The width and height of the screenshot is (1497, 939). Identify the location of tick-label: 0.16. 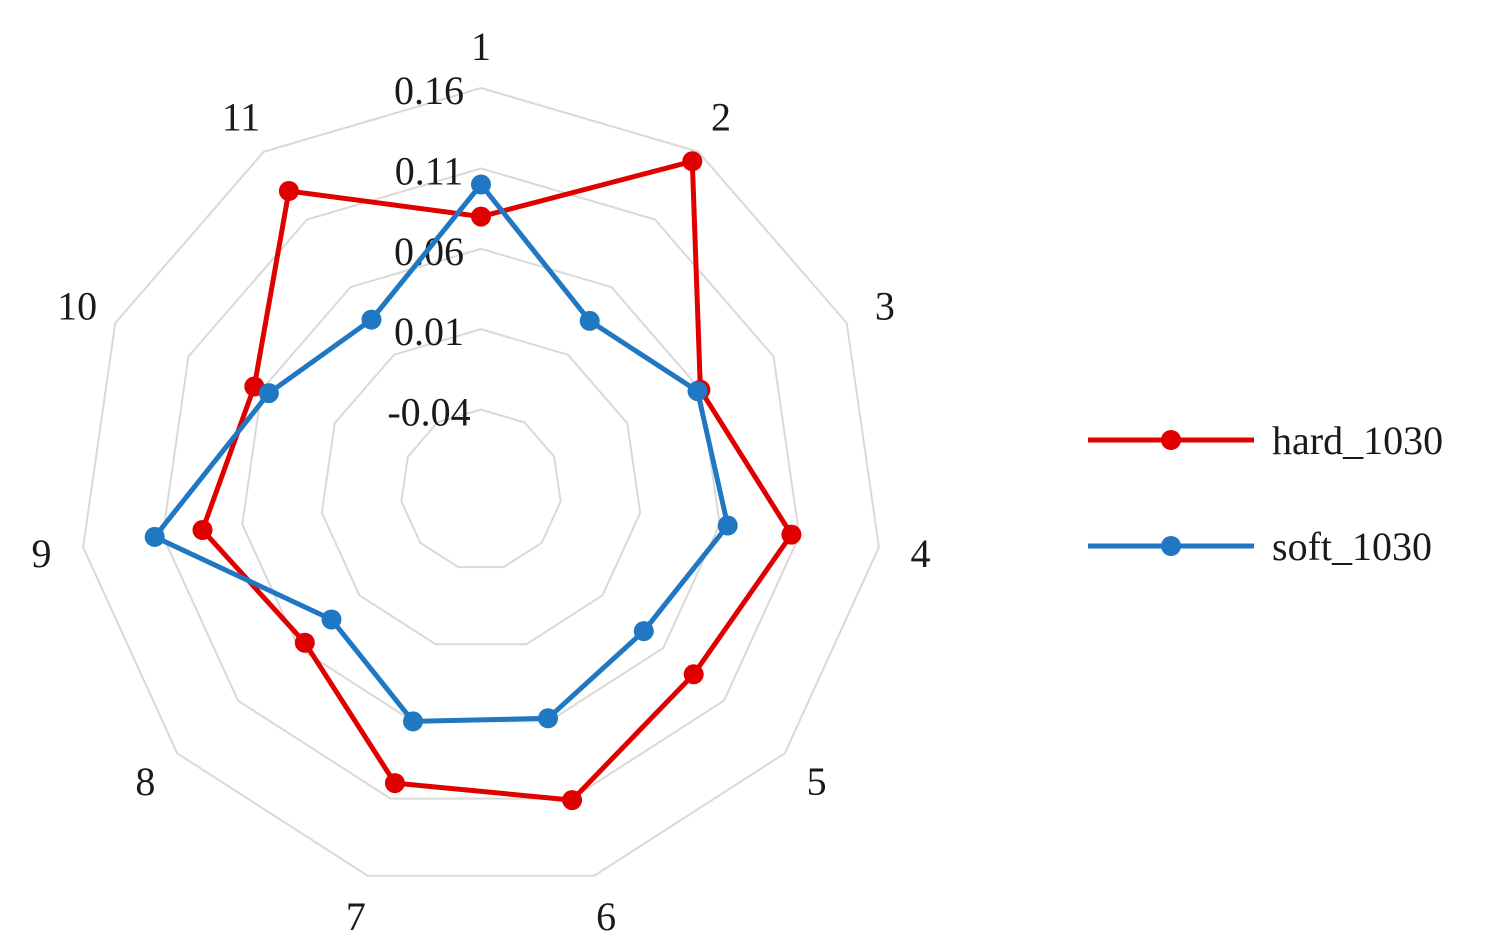
(429, 90).